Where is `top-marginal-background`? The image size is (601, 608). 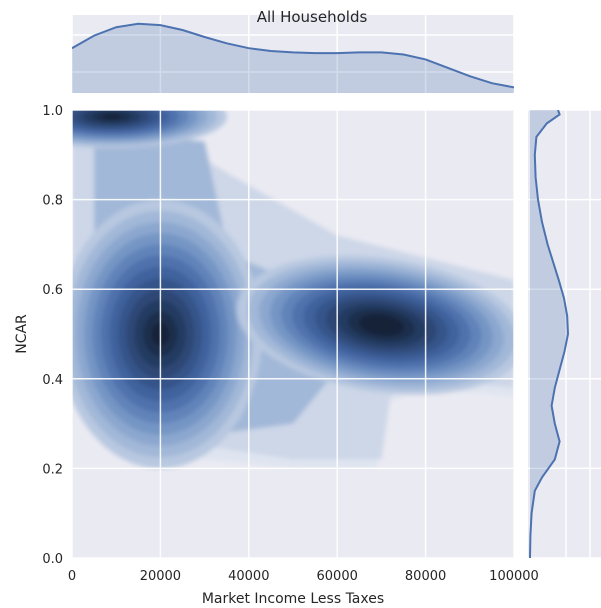 top-marginal-background is located at coordinates (293, 54).